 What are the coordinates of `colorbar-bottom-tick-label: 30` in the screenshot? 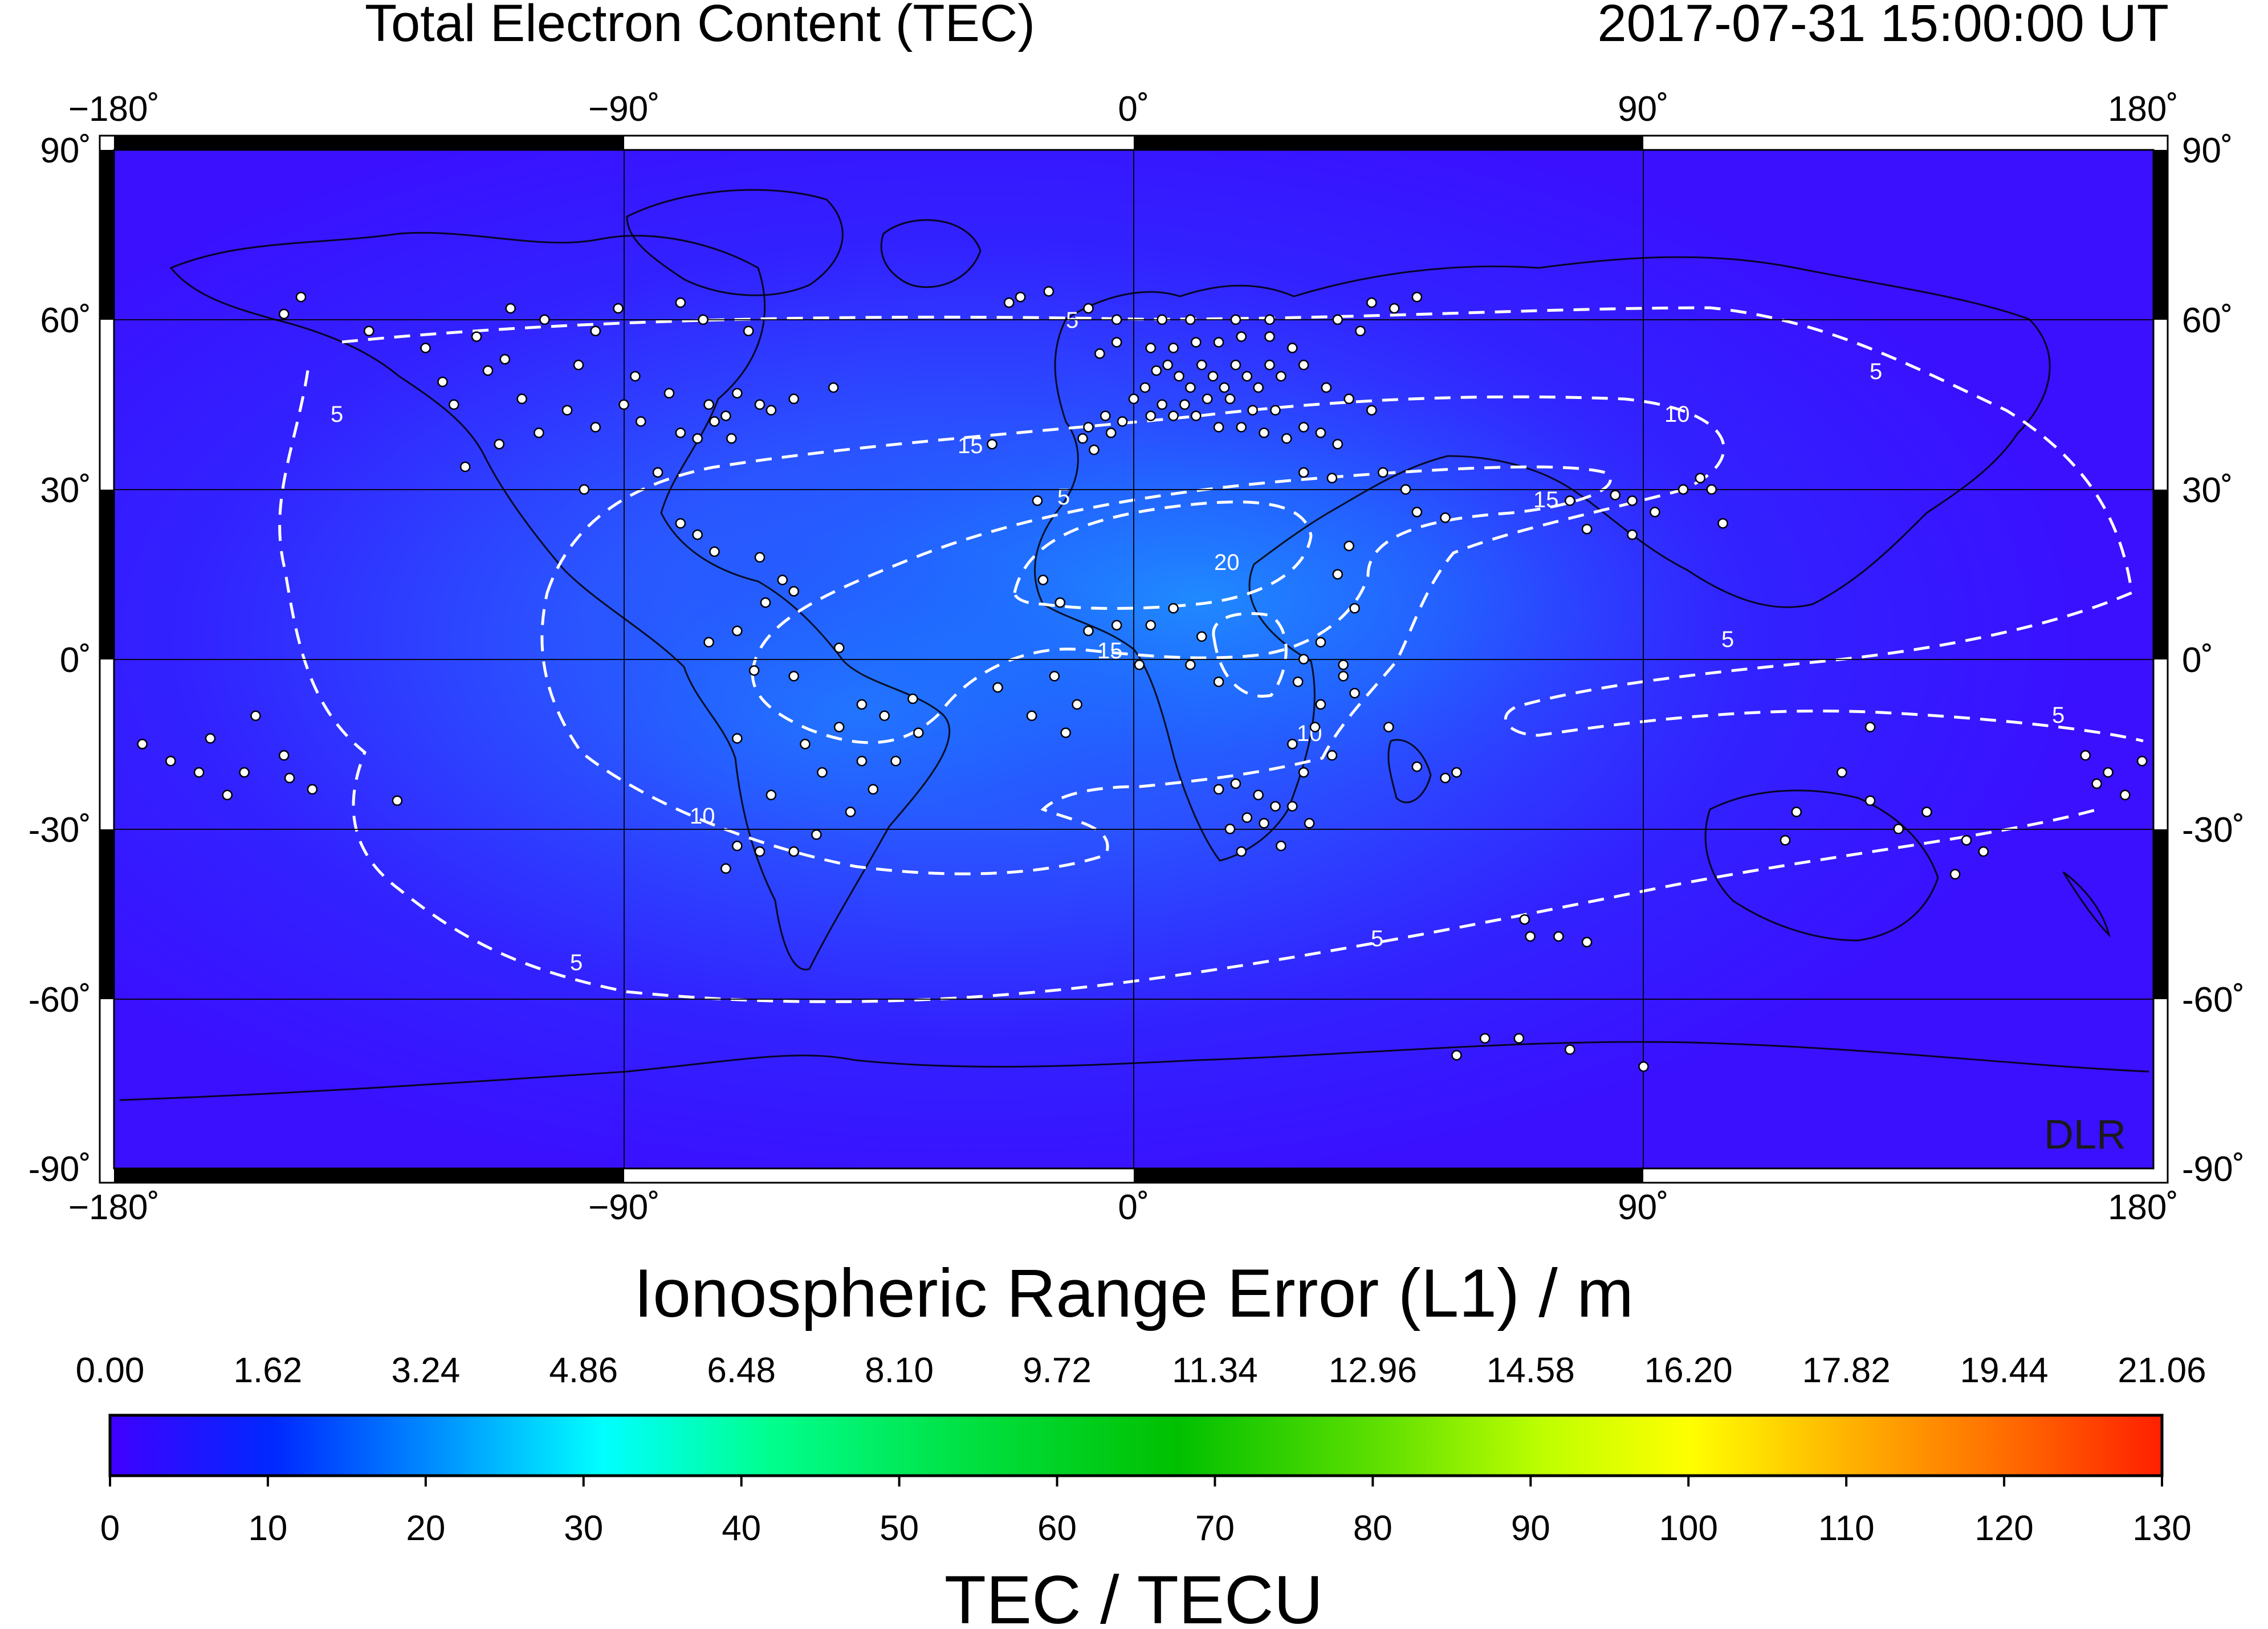 It's located at (583, 1528).